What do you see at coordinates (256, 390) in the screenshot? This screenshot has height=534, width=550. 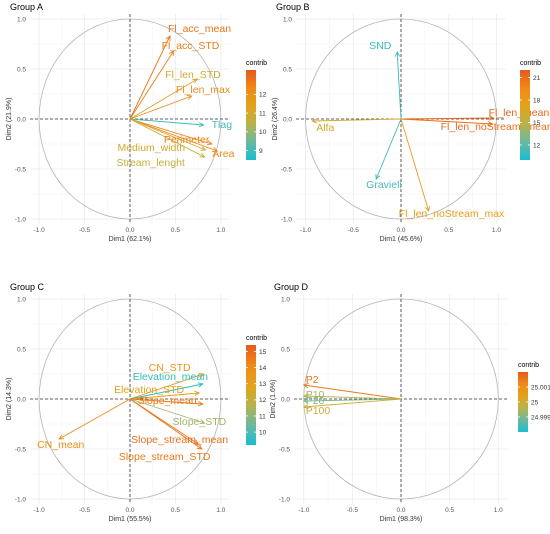 I see `legend-contrib: contrib 10 11 12 13 14 15` at bounding box center [256, 390].